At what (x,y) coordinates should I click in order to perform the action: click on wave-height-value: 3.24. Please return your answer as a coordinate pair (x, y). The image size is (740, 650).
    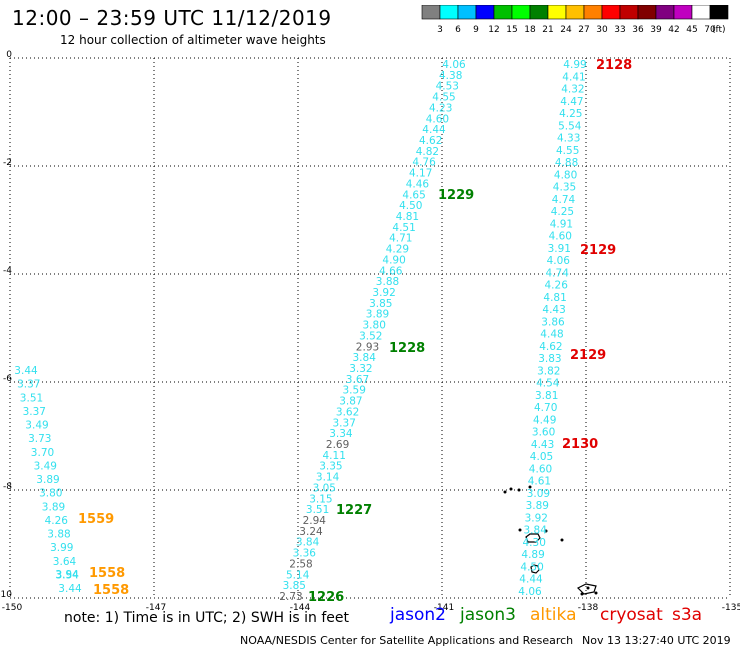
    Looking at the image, I should click on (311, 532).